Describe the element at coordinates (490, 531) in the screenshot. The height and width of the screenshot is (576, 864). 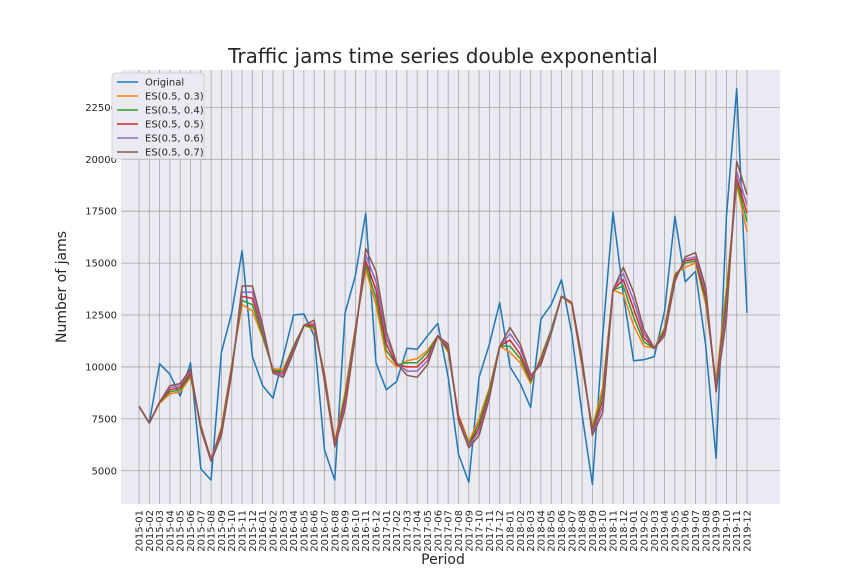
I see `x-tick-label: 2017-11` at that location.